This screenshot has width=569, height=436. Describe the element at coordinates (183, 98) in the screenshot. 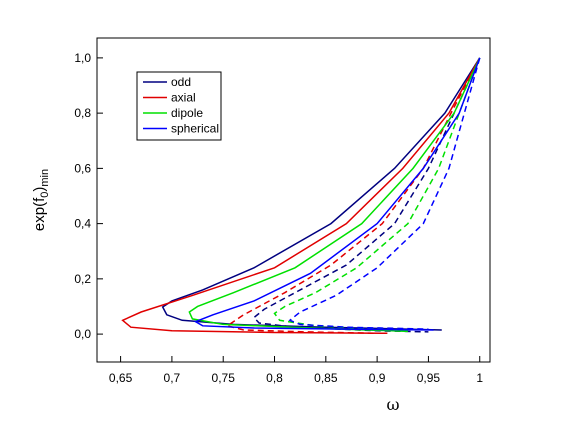

I see `legend-label: axial` at that location.